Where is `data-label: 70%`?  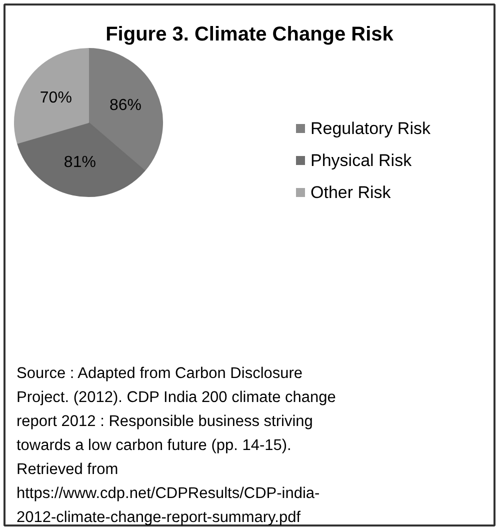 data-label: 70% is located at coordinates (56, 98).